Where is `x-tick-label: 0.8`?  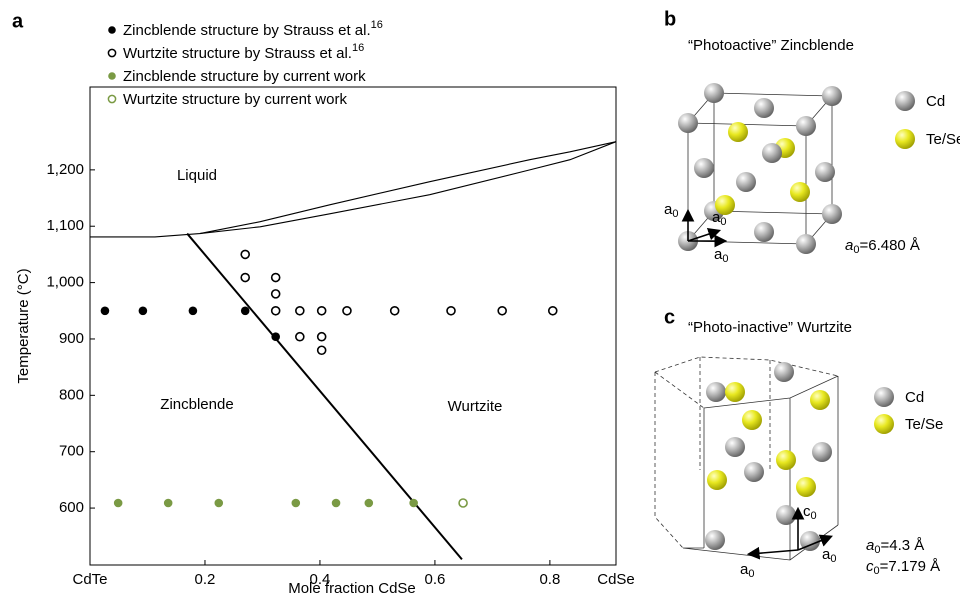 x-tick-label: 0.8 is located at coordinates (549, 579).